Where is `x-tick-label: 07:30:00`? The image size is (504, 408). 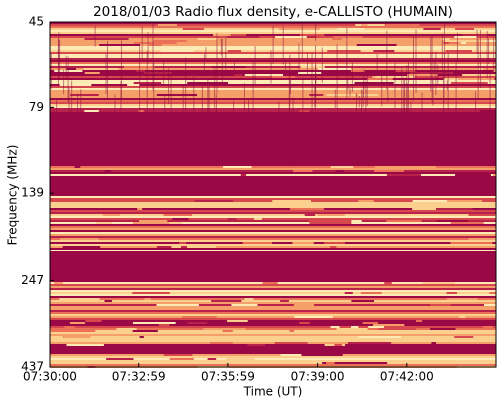 x-tick-label: 07:30:00 is located at coordinates (50, 377).